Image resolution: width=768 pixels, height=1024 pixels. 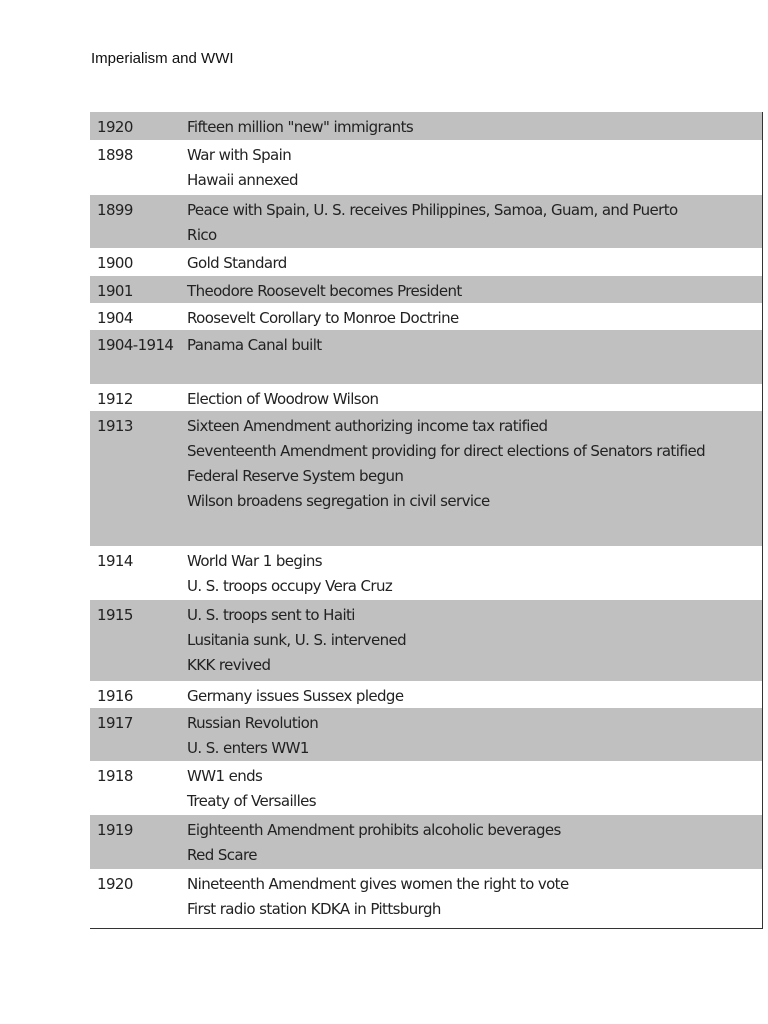 What do you see at coordinates (115, 210) in the screenshot?
I see `year-cell: 1899` at bounding box center [115, 210].